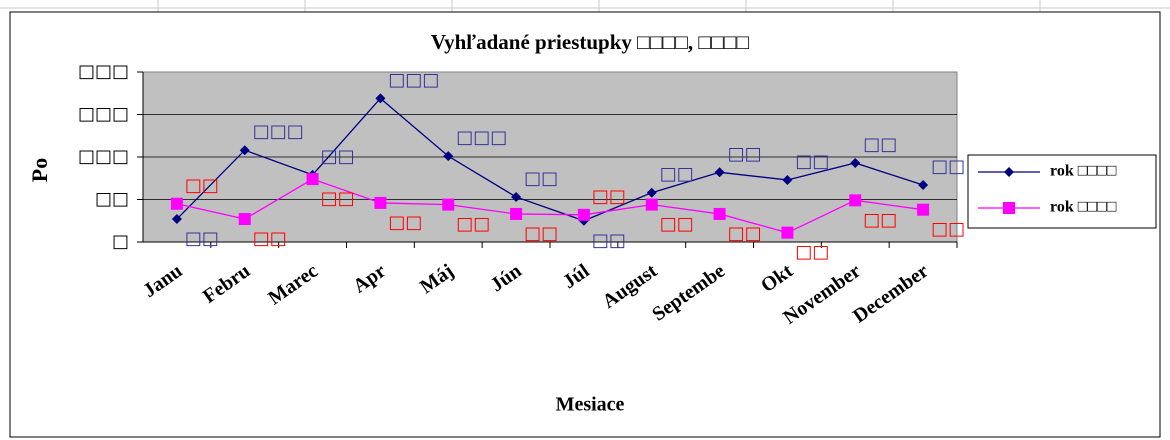 The image size is (1170, 440). Describe the element at coordinates (590, 42) in the screenshot. I see `chart-title: Vyhľadané priestupky □□□□, □□□□` at that location.